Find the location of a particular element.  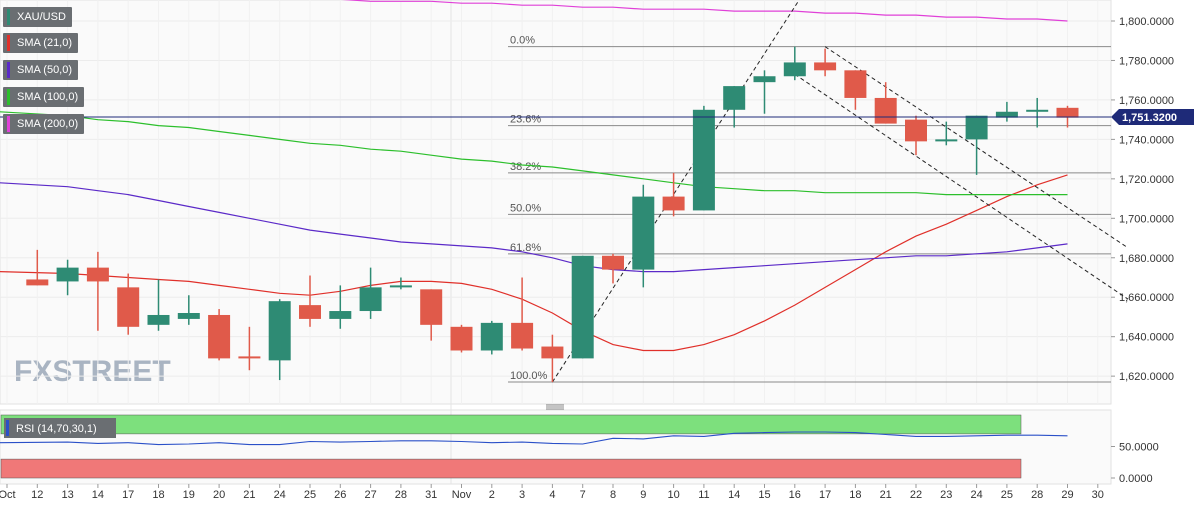

time-axis-label: 16 is located at coordinates (795, 495).